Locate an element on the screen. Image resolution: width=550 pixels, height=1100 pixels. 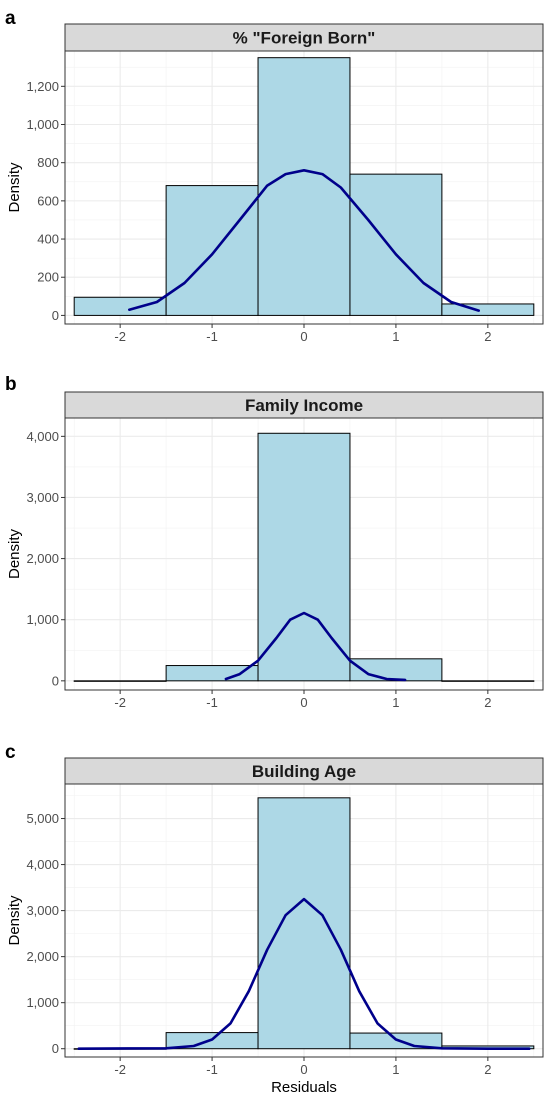
y-tick-label: 1,200 is located at coordinates (42, 86).